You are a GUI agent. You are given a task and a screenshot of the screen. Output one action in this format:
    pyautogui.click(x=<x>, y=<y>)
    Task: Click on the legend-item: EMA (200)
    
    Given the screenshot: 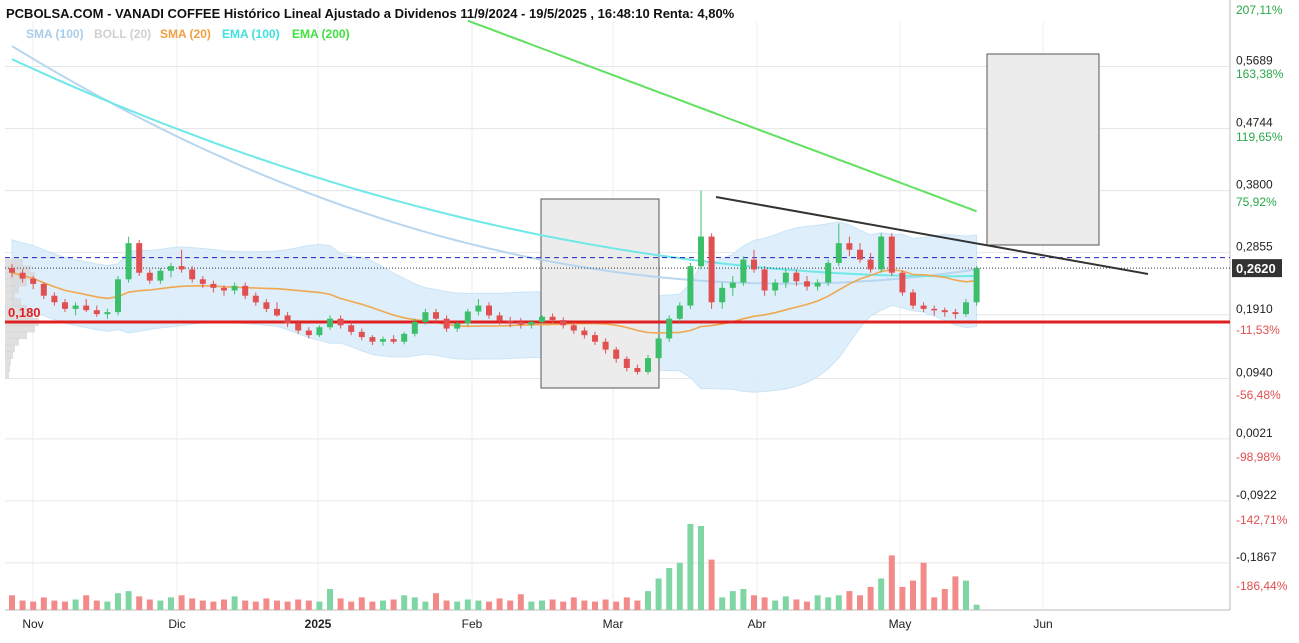 What is the action you would take?
    pyautogui.click(x=321, y=34)
    